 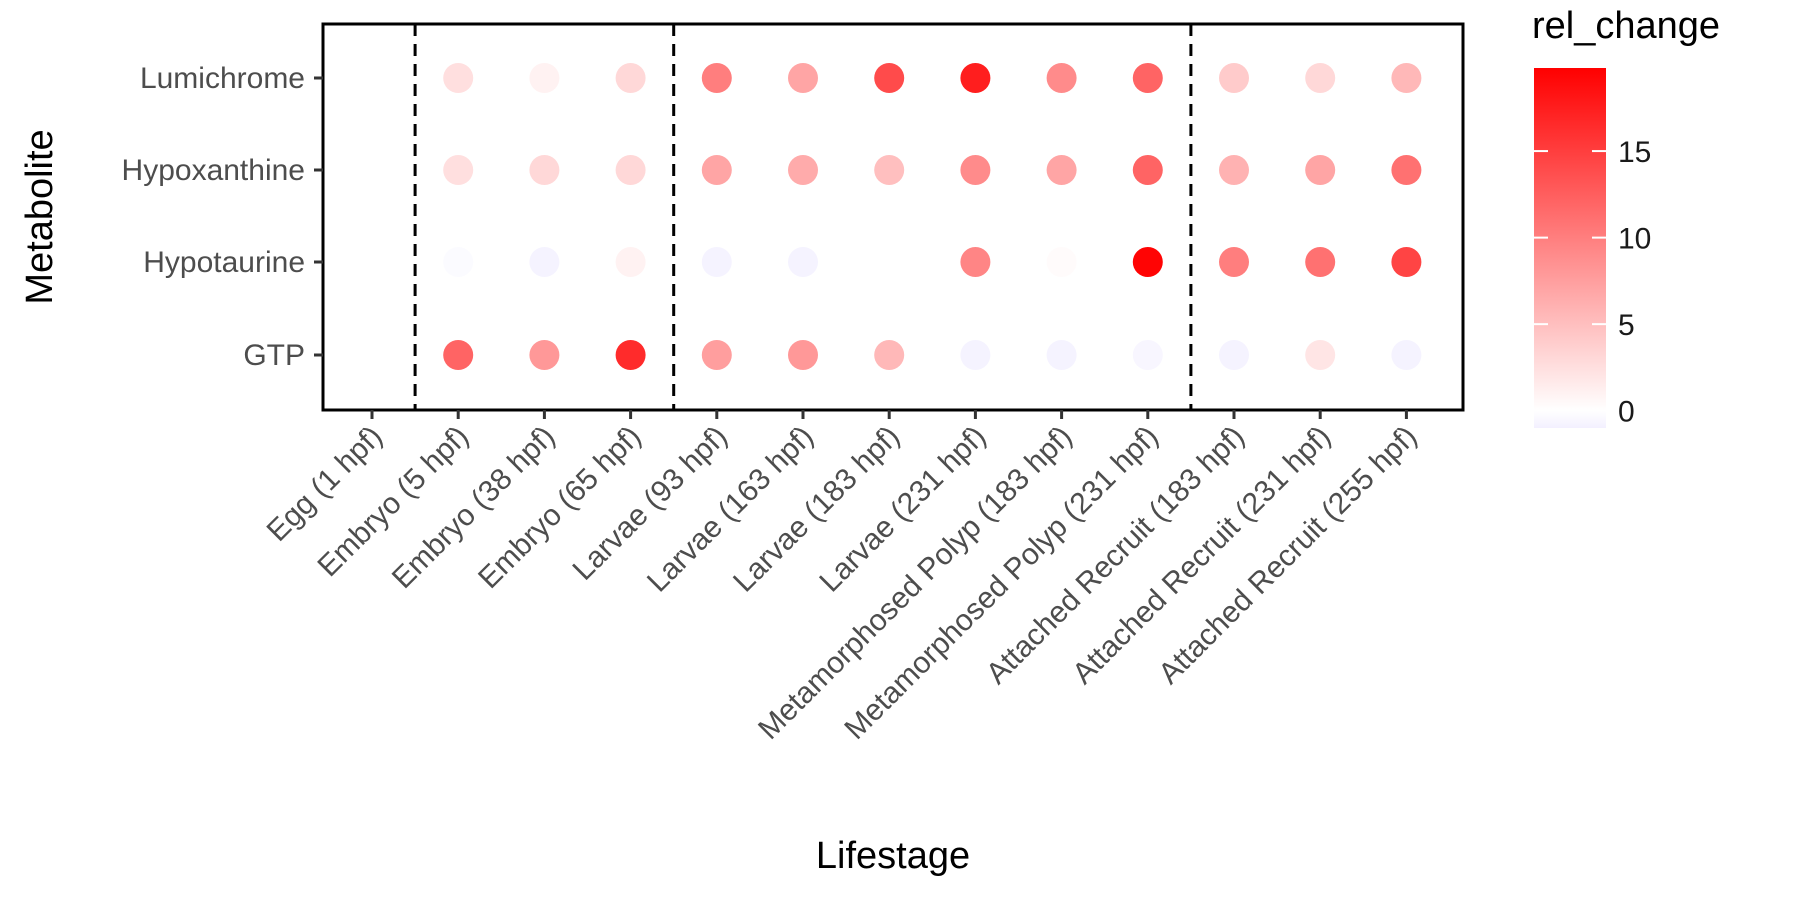 I want to click on legend-title: rel_change, so click(x=1626, y=26).